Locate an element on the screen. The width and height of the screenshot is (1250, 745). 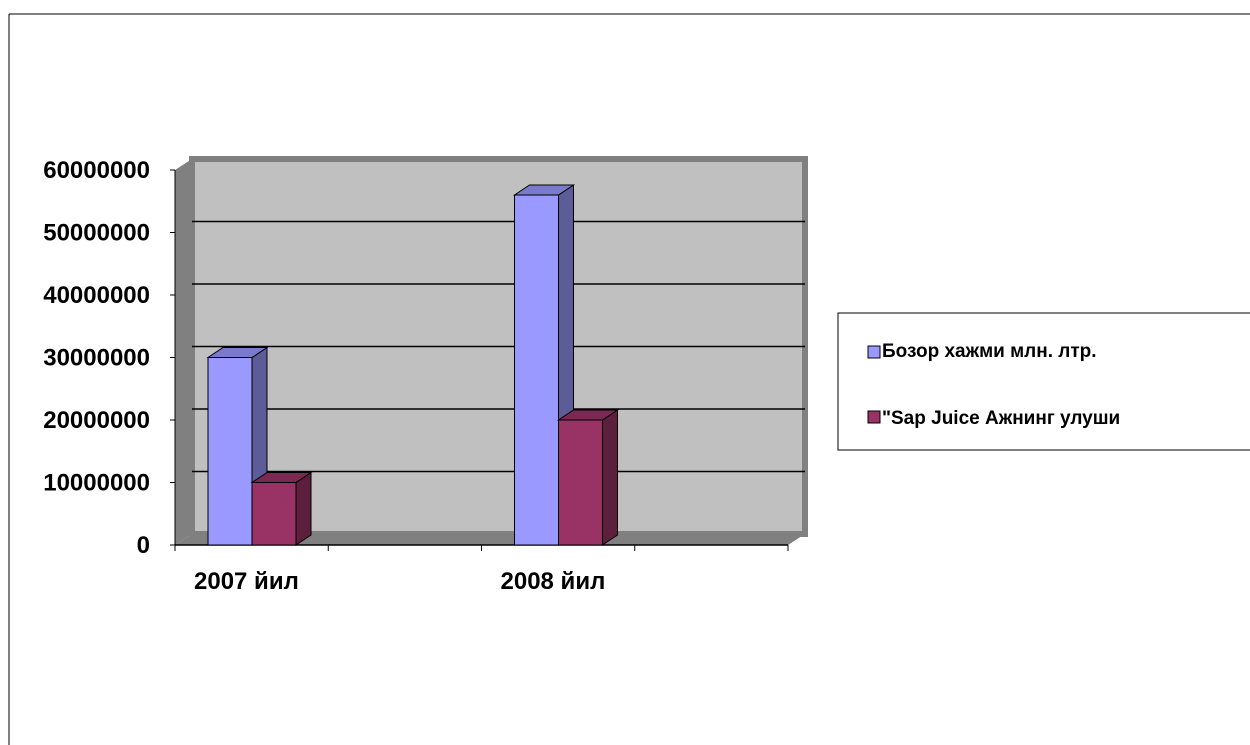
floor is located at coordinates (490, 539).